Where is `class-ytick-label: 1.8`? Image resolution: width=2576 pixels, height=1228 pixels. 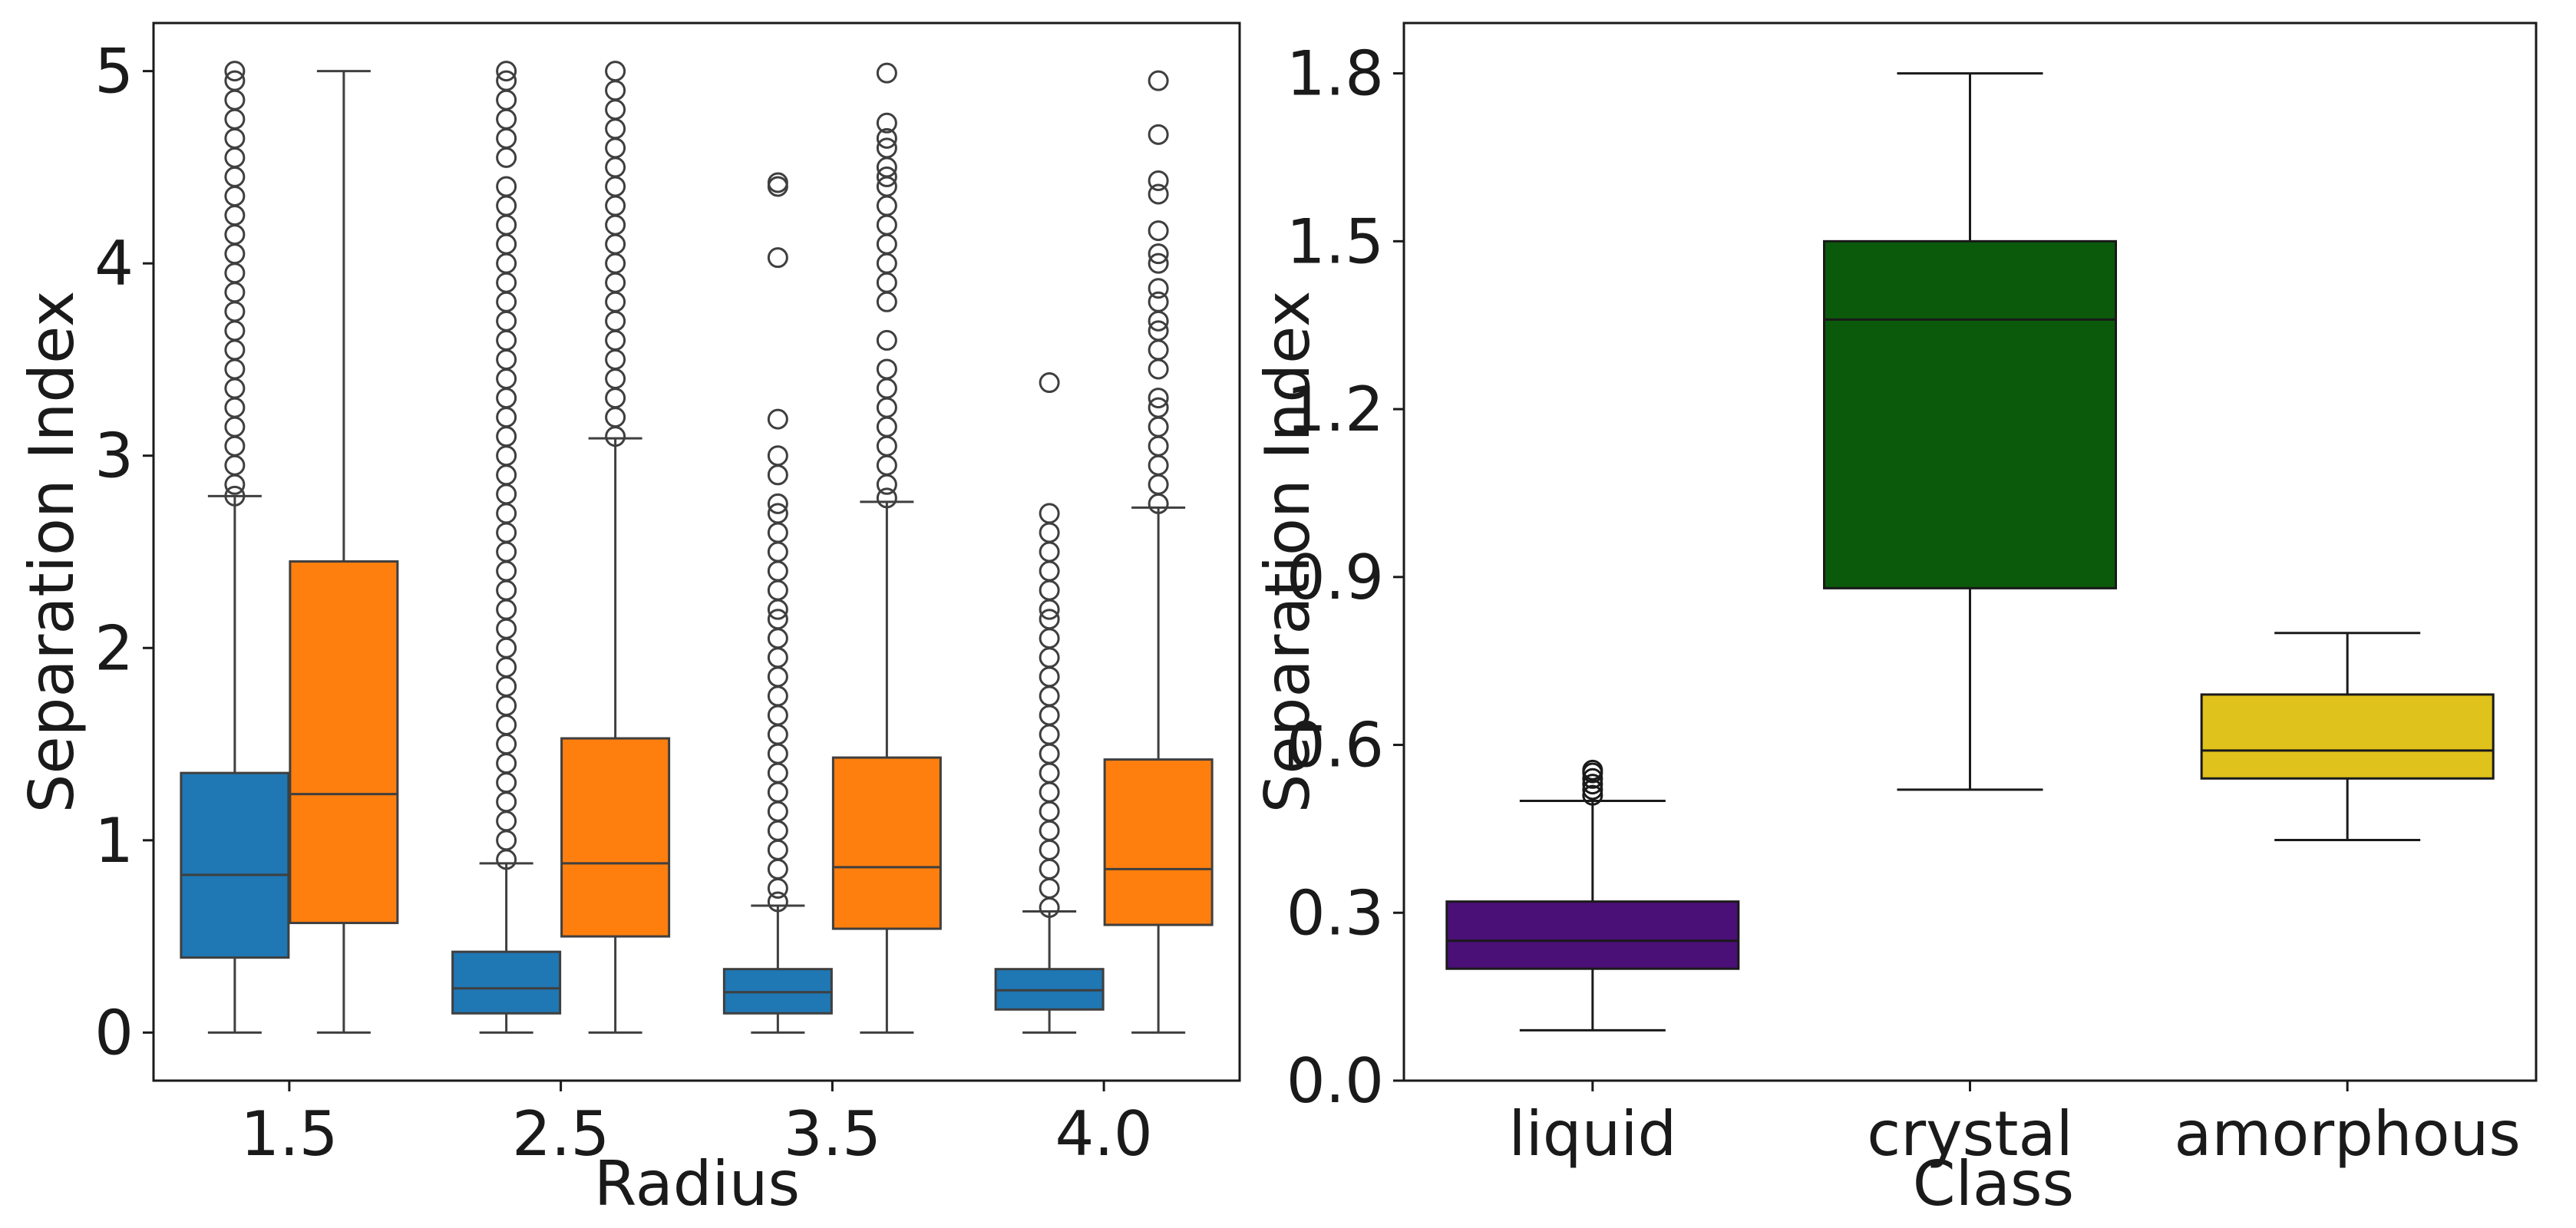 class-ytick-label: 1.8 is located at coordinates (1335, 74).